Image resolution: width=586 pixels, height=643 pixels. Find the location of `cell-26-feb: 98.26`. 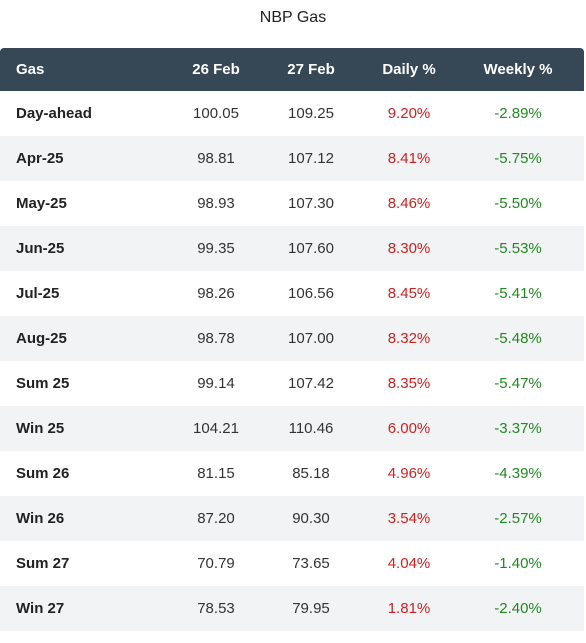

cell-26-feb: 98.26 is located at coordinates (216, 293).